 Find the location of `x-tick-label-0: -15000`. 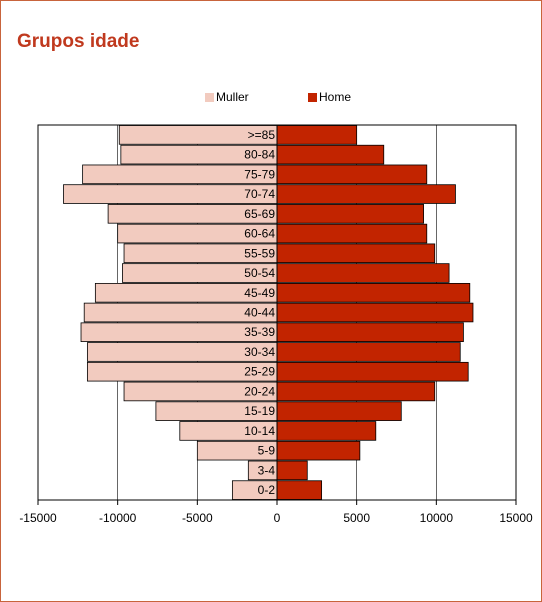

x-tick-label-0: -15000 is located at coordinates (38, 518).